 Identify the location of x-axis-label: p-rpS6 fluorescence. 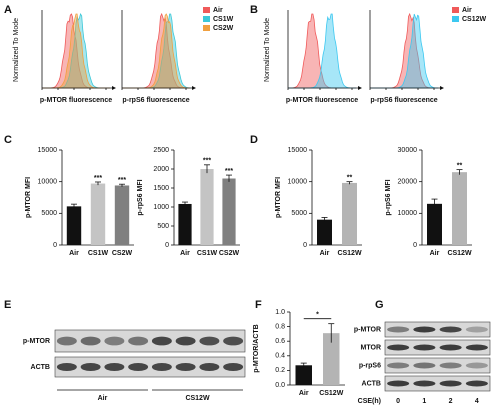
(155, 100).